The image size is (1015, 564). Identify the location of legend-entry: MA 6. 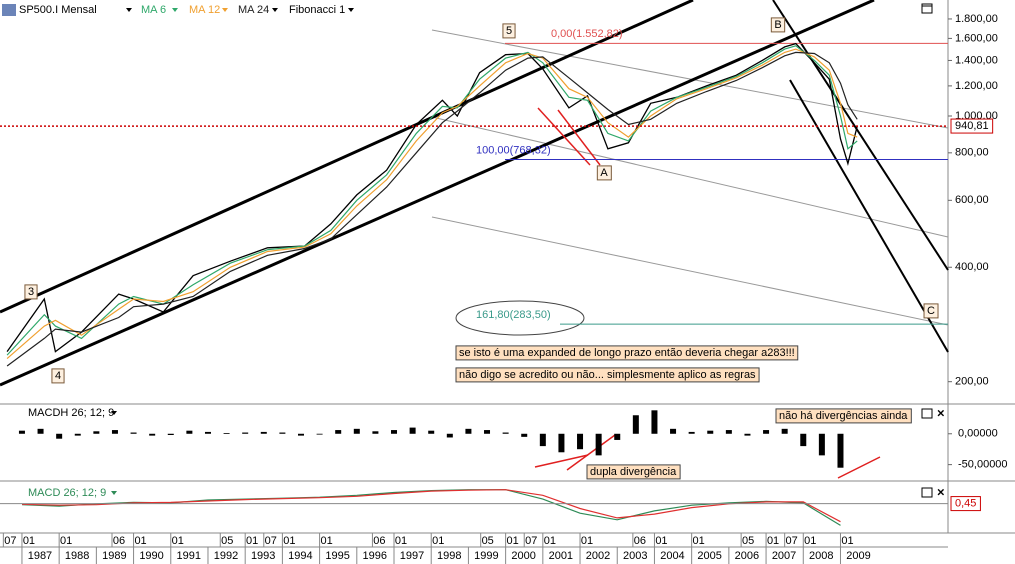
(153, 10).